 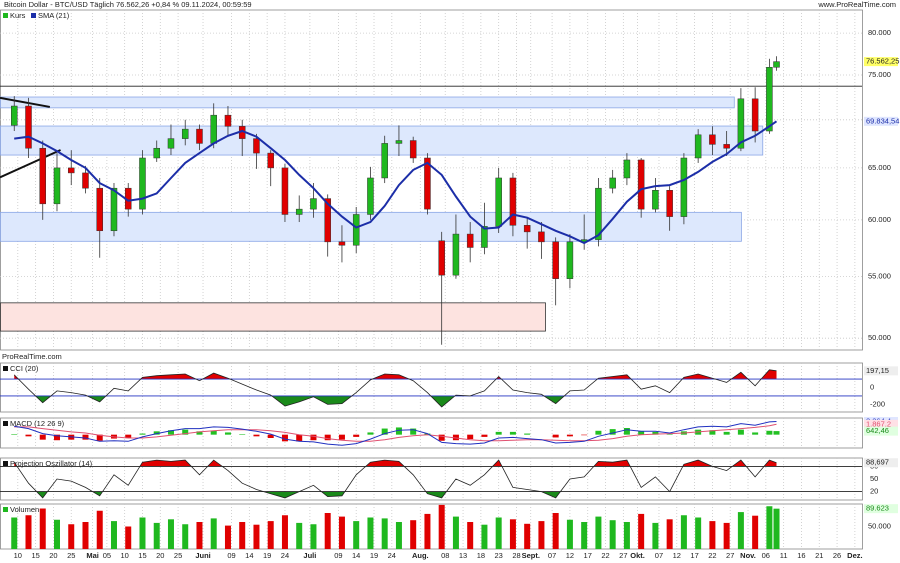 I want to click on x-tick-label: 05, so click(x=107, y=555).